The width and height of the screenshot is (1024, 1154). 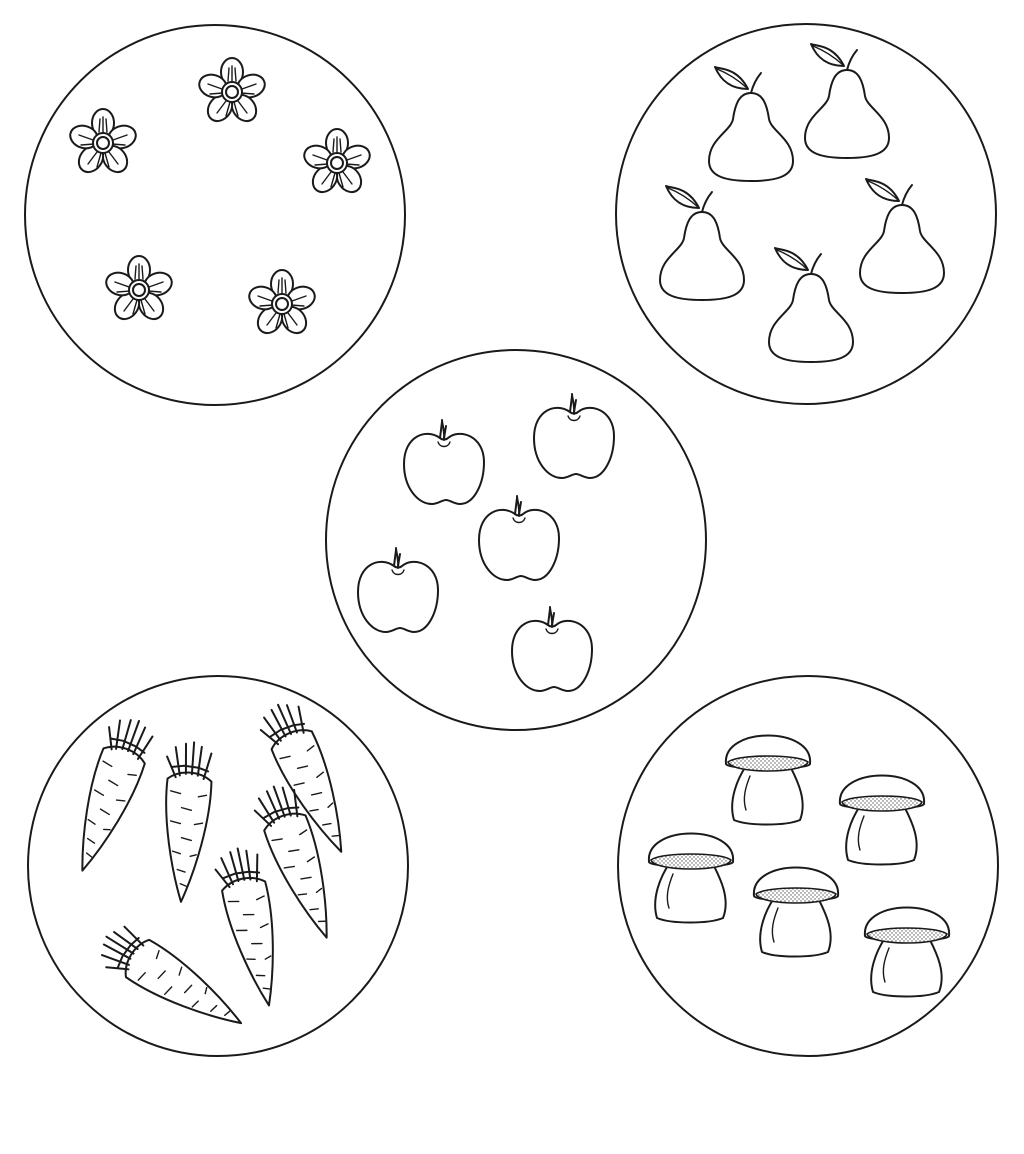 I want to click on pear-group, so click(x=806, y=214).